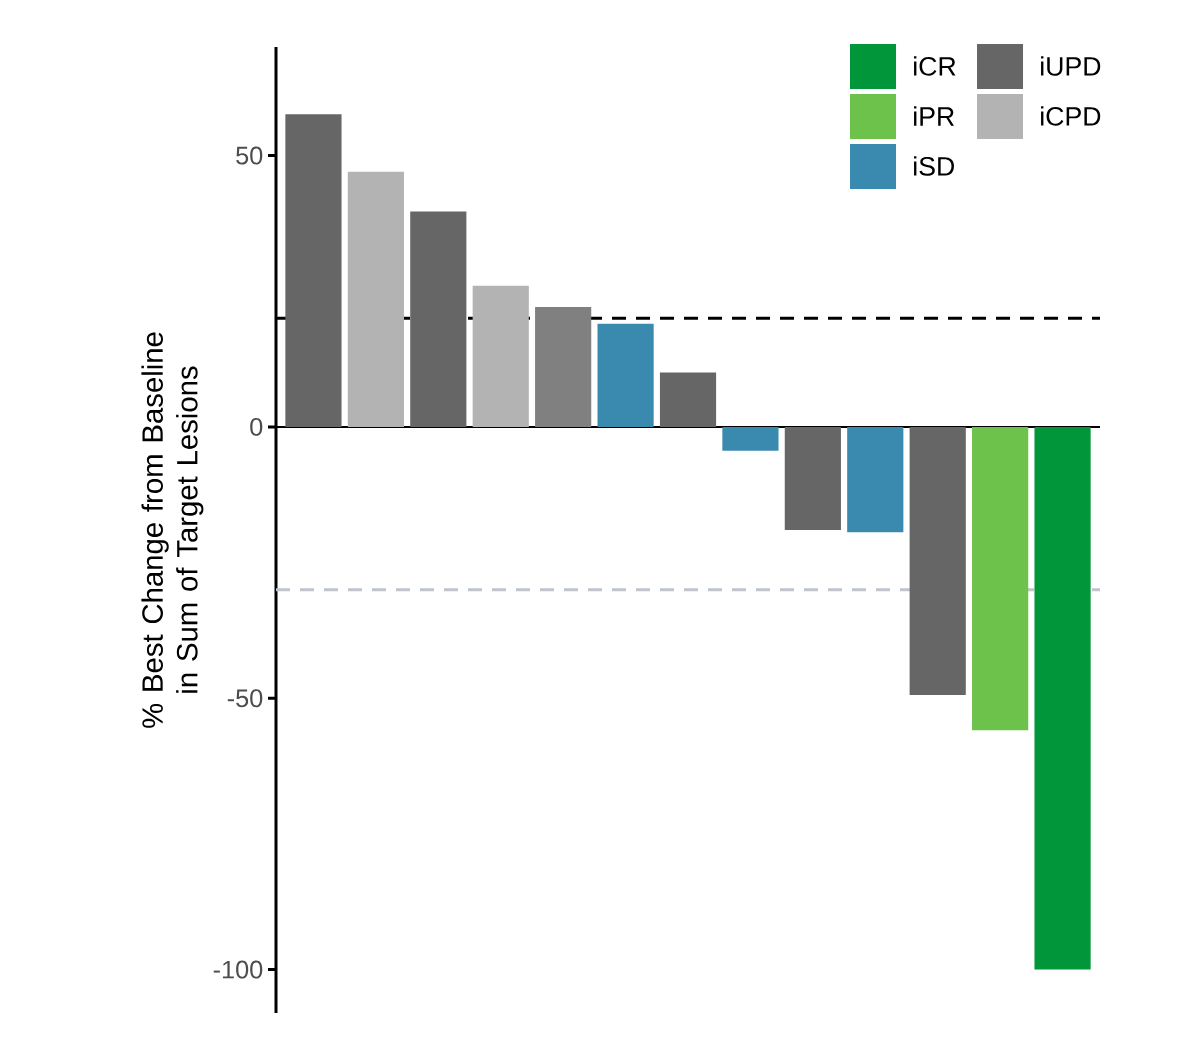  What do you see at coordinates (245, 698) in the screenshot?
I see `y-tick-label: -50` at bounding box center [245, 698].